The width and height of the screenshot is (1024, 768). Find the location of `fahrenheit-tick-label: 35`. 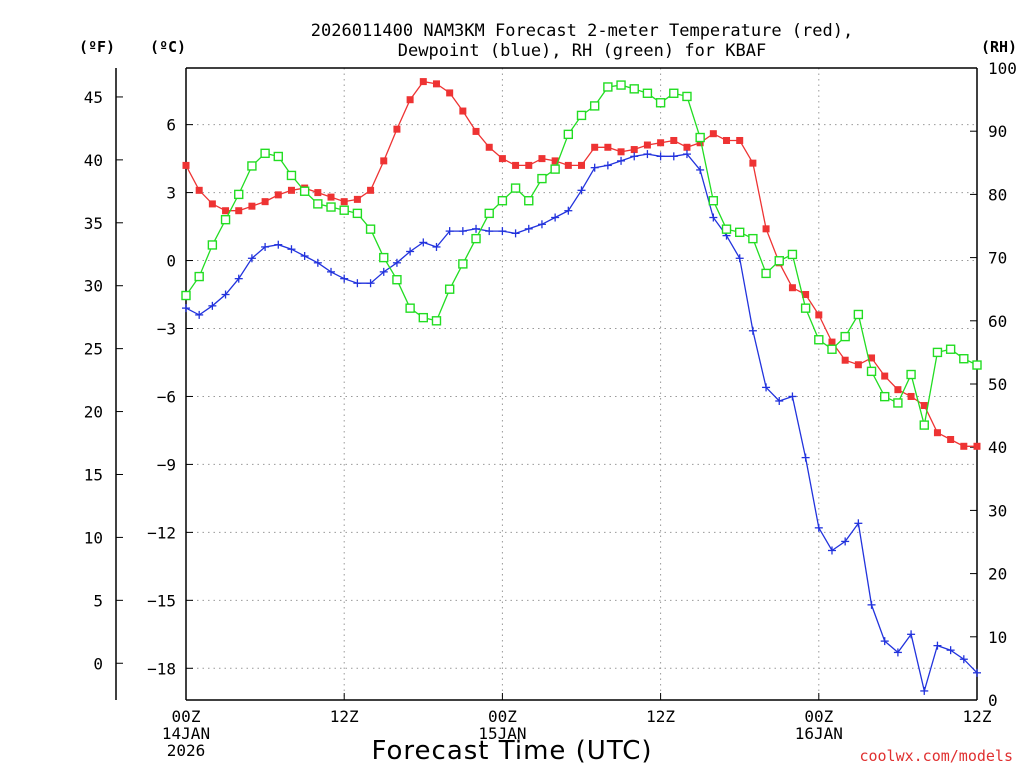

fahrenheit-tick-label: 35 is located at coordinates (93, 223).